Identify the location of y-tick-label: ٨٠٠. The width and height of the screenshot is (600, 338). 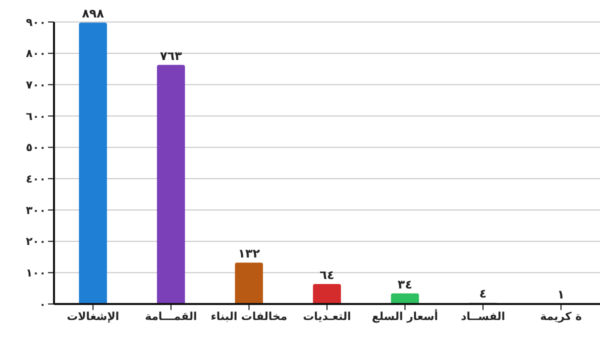
(36, 53).